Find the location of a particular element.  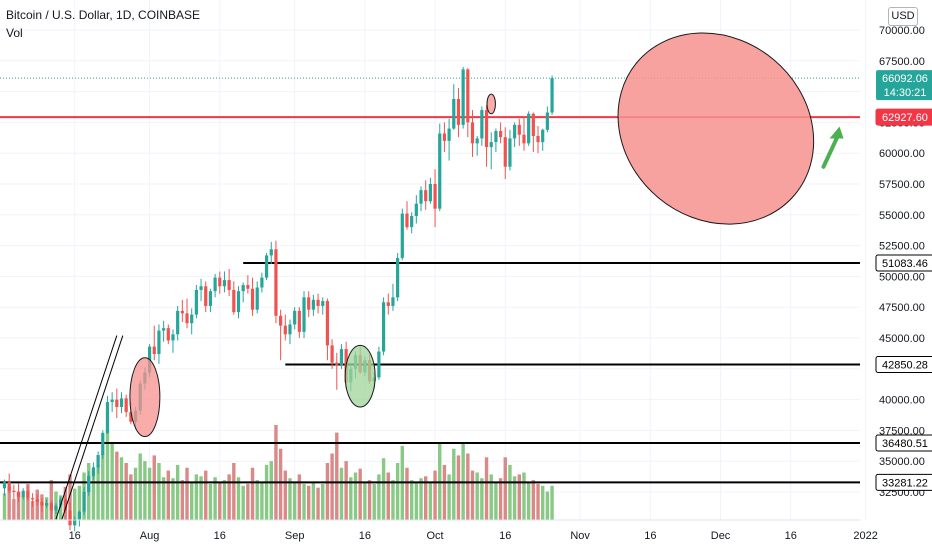

price-tick-label: 50000.00 is located at coordinates (902, 277).